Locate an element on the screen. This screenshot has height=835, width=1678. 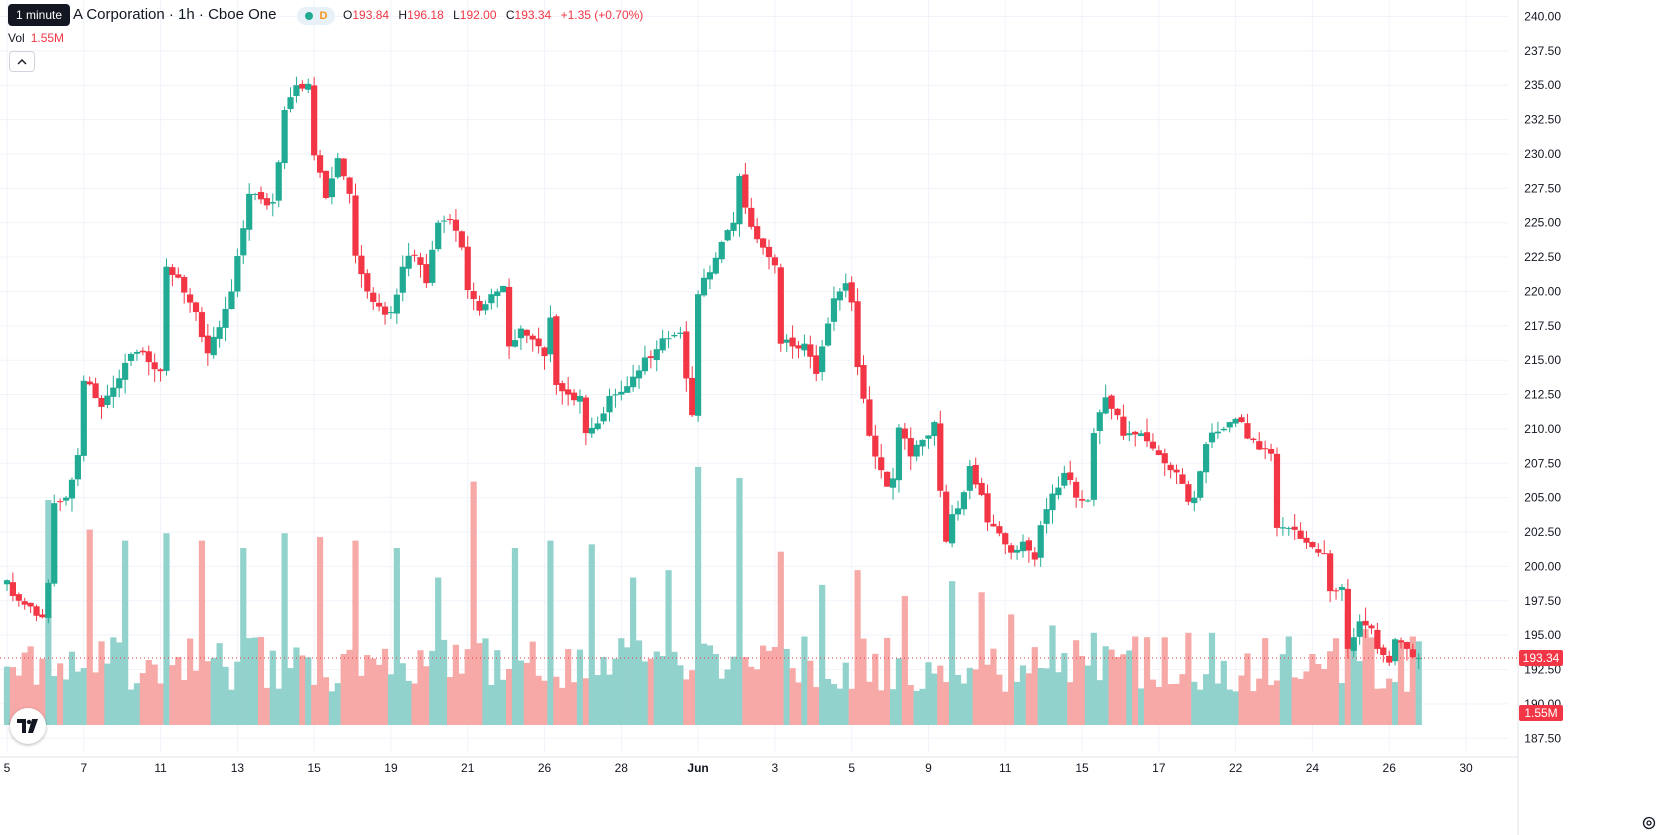
collapse-legend-button is located at coordinates (22, 61).